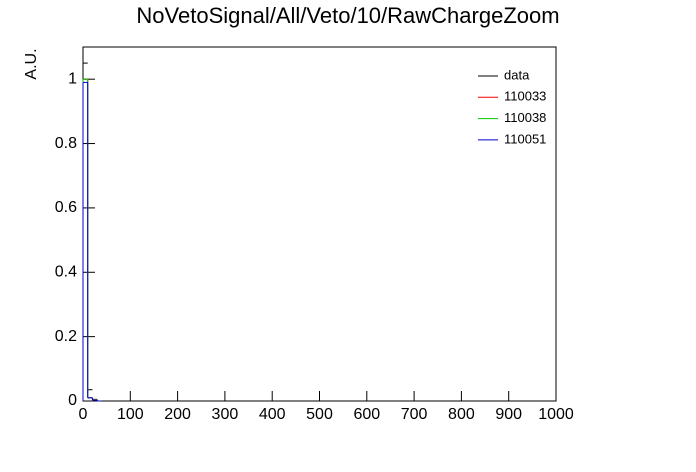 The height and width of the screenshot is (472, 696). What do you see at coordinates (130, 414) in the screenshot?
I see `x-tick-label: 100` at bounding box center [130, 414].